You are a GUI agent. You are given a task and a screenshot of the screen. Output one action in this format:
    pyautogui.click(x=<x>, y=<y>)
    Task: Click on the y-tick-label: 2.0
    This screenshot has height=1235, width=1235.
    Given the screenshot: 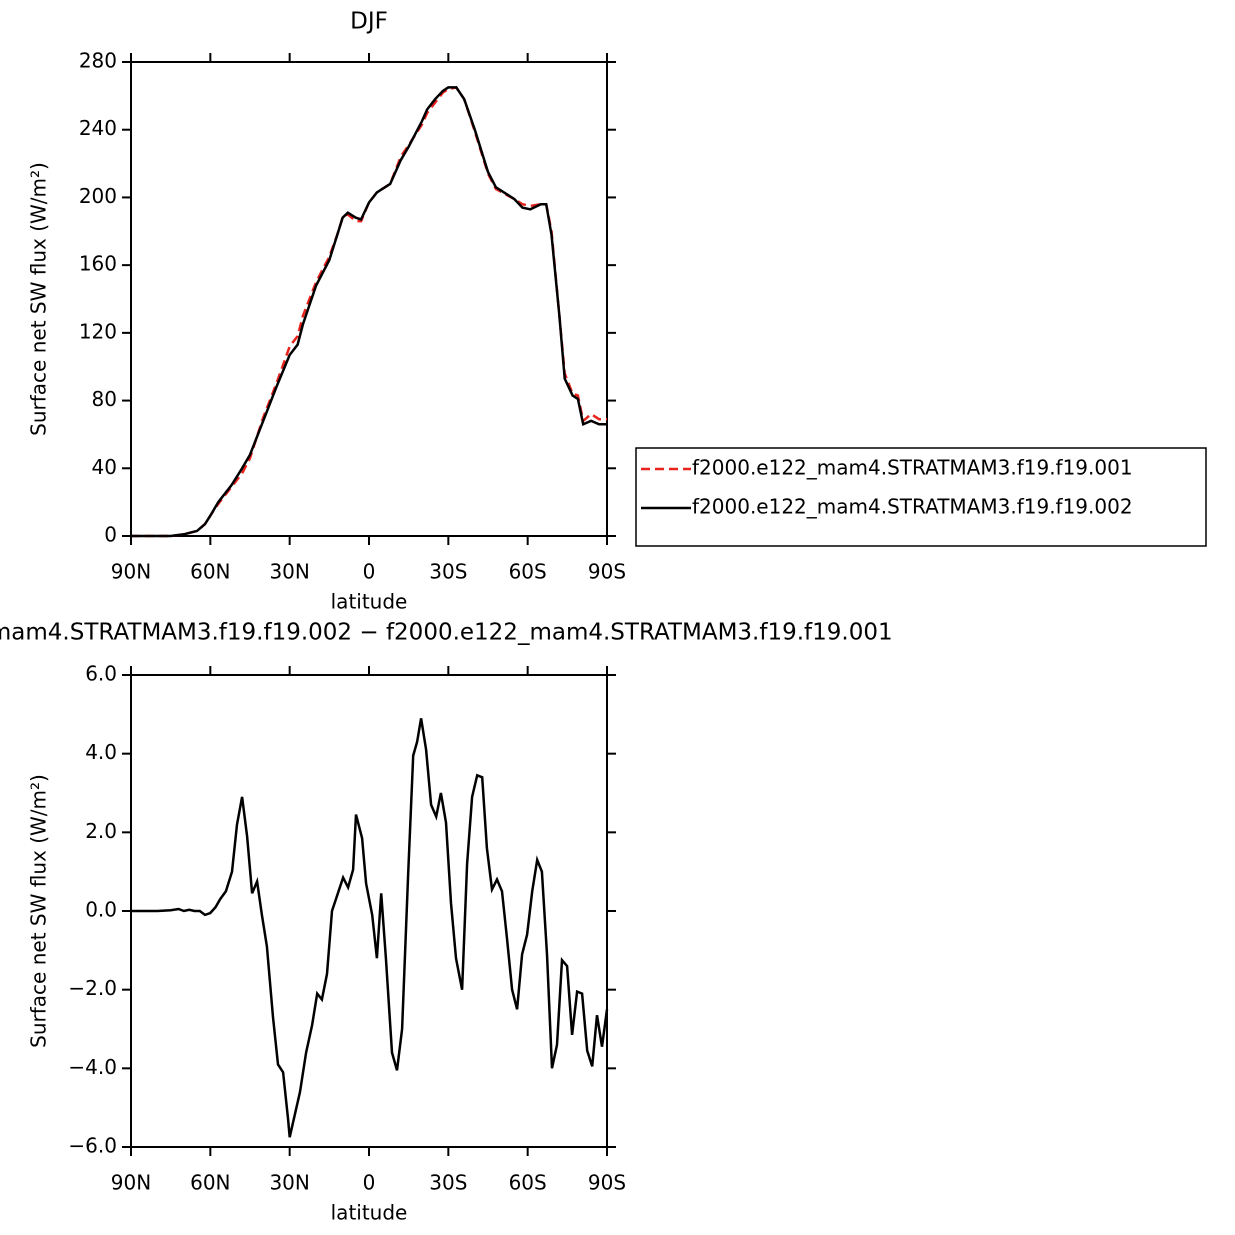 What is the action you would take?
    pyautogui.click(x=101, y=831)
    